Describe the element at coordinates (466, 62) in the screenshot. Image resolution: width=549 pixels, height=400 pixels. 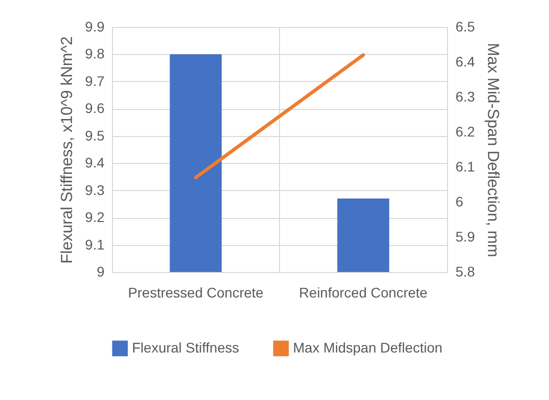
I see `y2-tick-label: 6.4` at that location.